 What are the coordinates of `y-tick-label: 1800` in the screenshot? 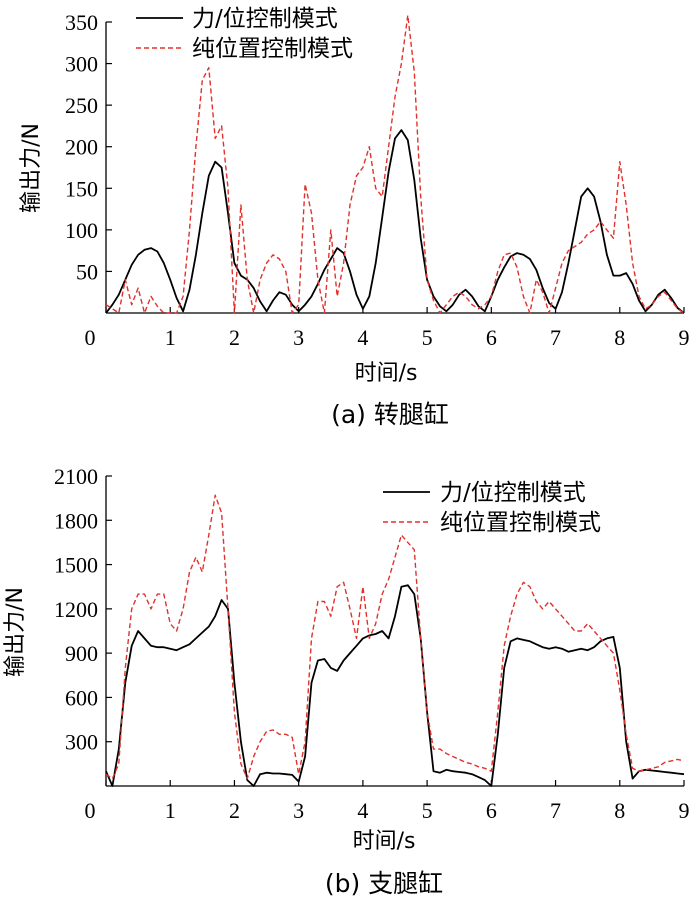 It's located at (76, 520).